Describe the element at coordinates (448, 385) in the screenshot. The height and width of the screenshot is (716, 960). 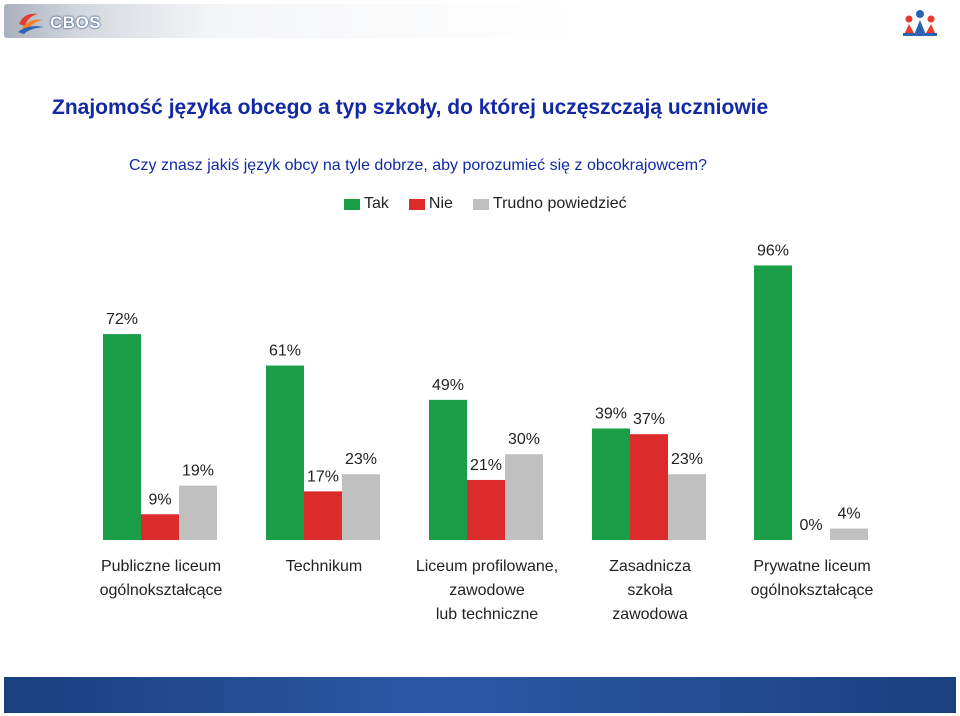
I see `data-label-tak-2: 49%` at that location.